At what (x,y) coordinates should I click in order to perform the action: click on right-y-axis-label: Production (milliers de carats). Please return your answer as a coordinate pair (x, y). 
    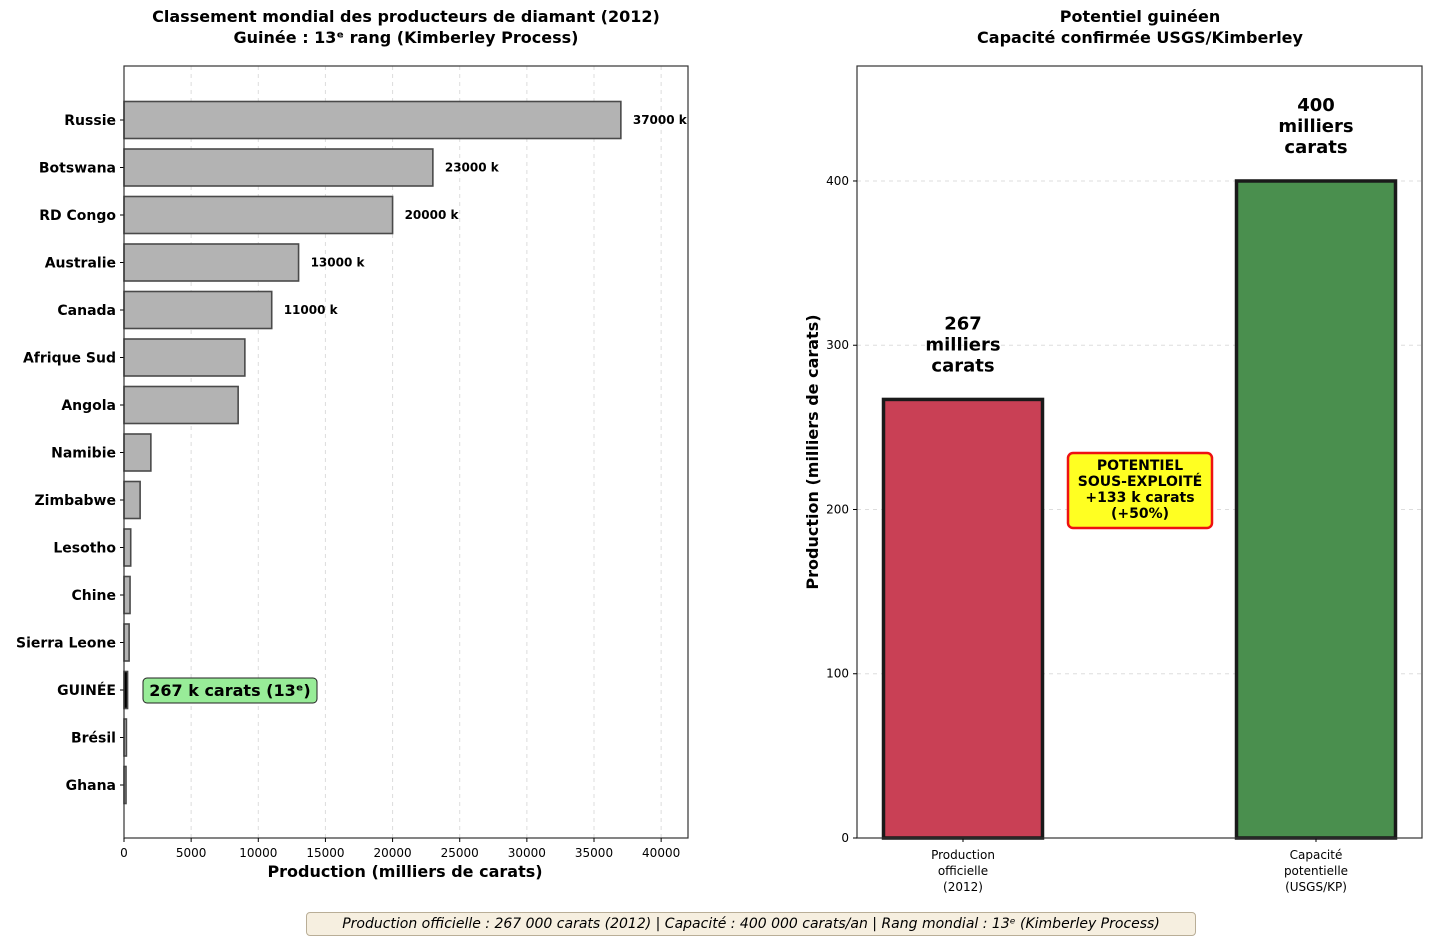
    Looking at the image, I should click on (812, 451).